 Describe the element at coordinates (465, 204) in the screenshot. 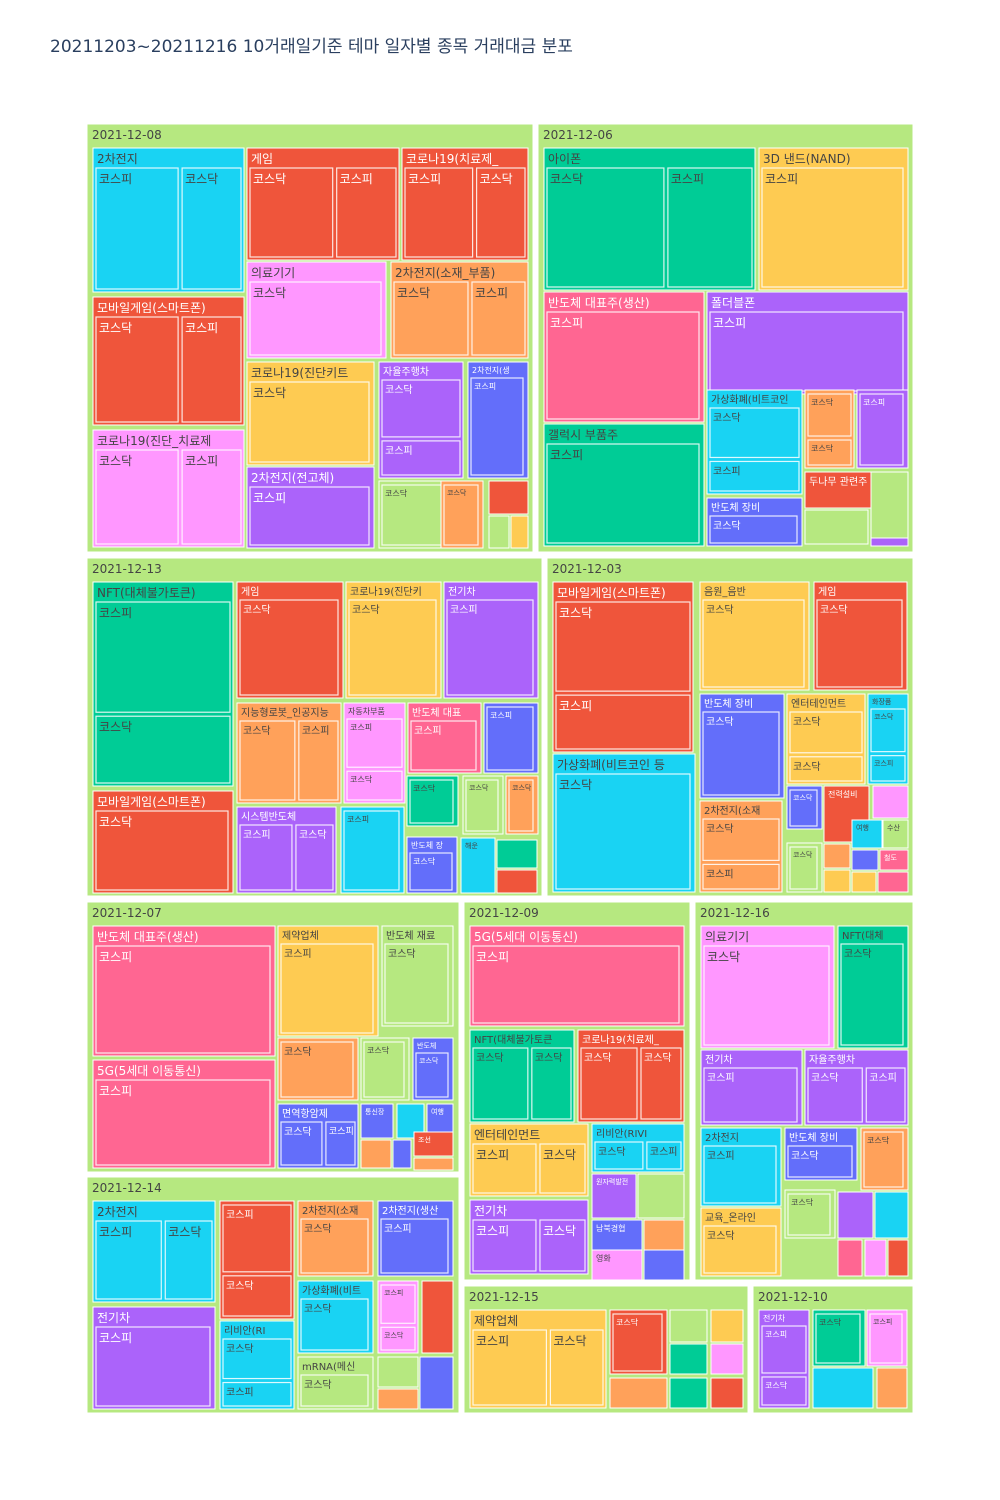

I see `theme-tile: 코로나19(치료제_ 코스피 코스닥` at that location.